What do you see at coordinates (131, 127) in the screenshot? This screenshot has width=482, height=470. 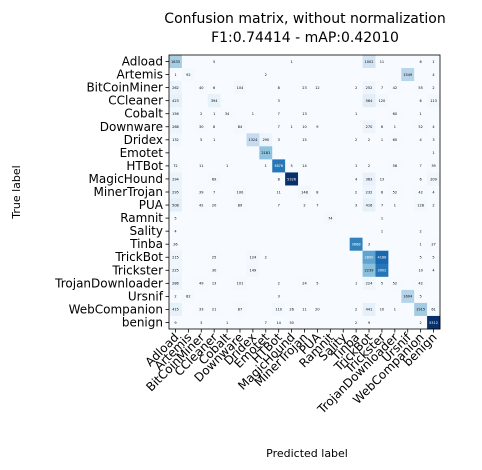 I see `y-tick-label: Downware` at bounding box center [131, 127].